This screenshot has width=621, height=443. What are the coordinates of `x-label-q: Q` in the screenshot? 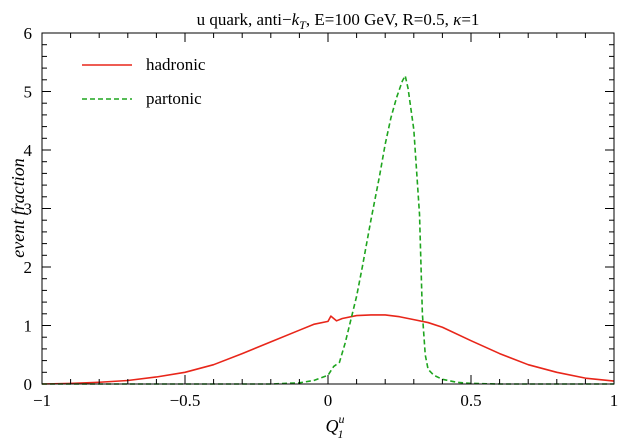 It's located at (332, 426).